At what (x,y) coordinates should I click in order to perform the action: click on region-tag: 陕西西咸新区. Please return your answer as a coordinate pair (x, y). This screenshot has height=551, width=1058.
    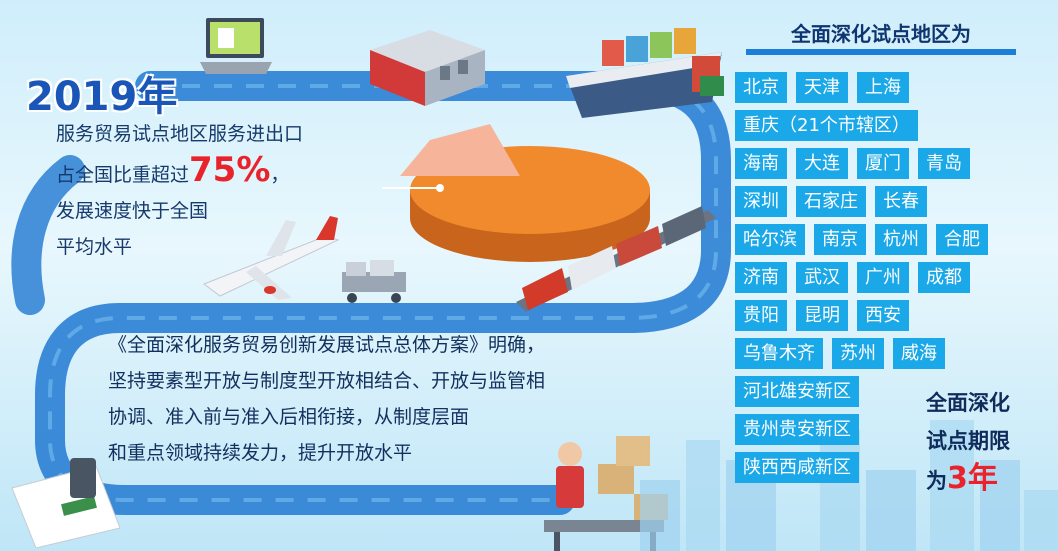
    Looking at the image, I should click on (797, 467).